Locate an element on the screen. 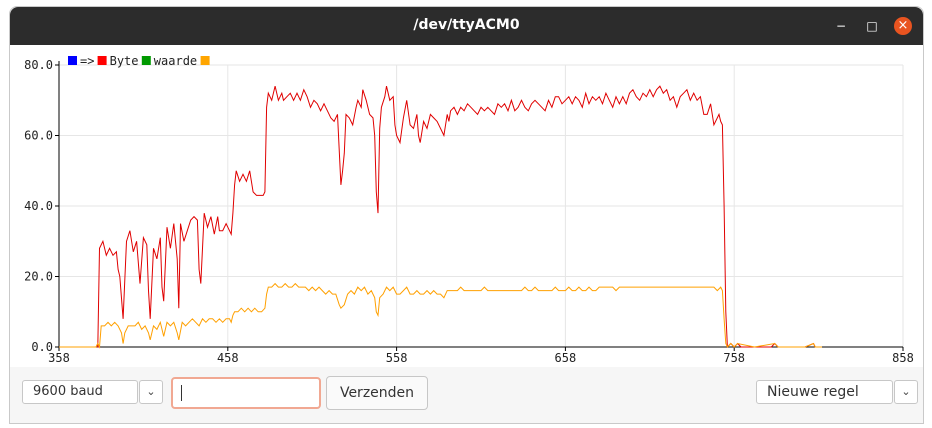 The image size is (932, 428). y-tick-label: 40.0 is located at coordinates (38, 206).